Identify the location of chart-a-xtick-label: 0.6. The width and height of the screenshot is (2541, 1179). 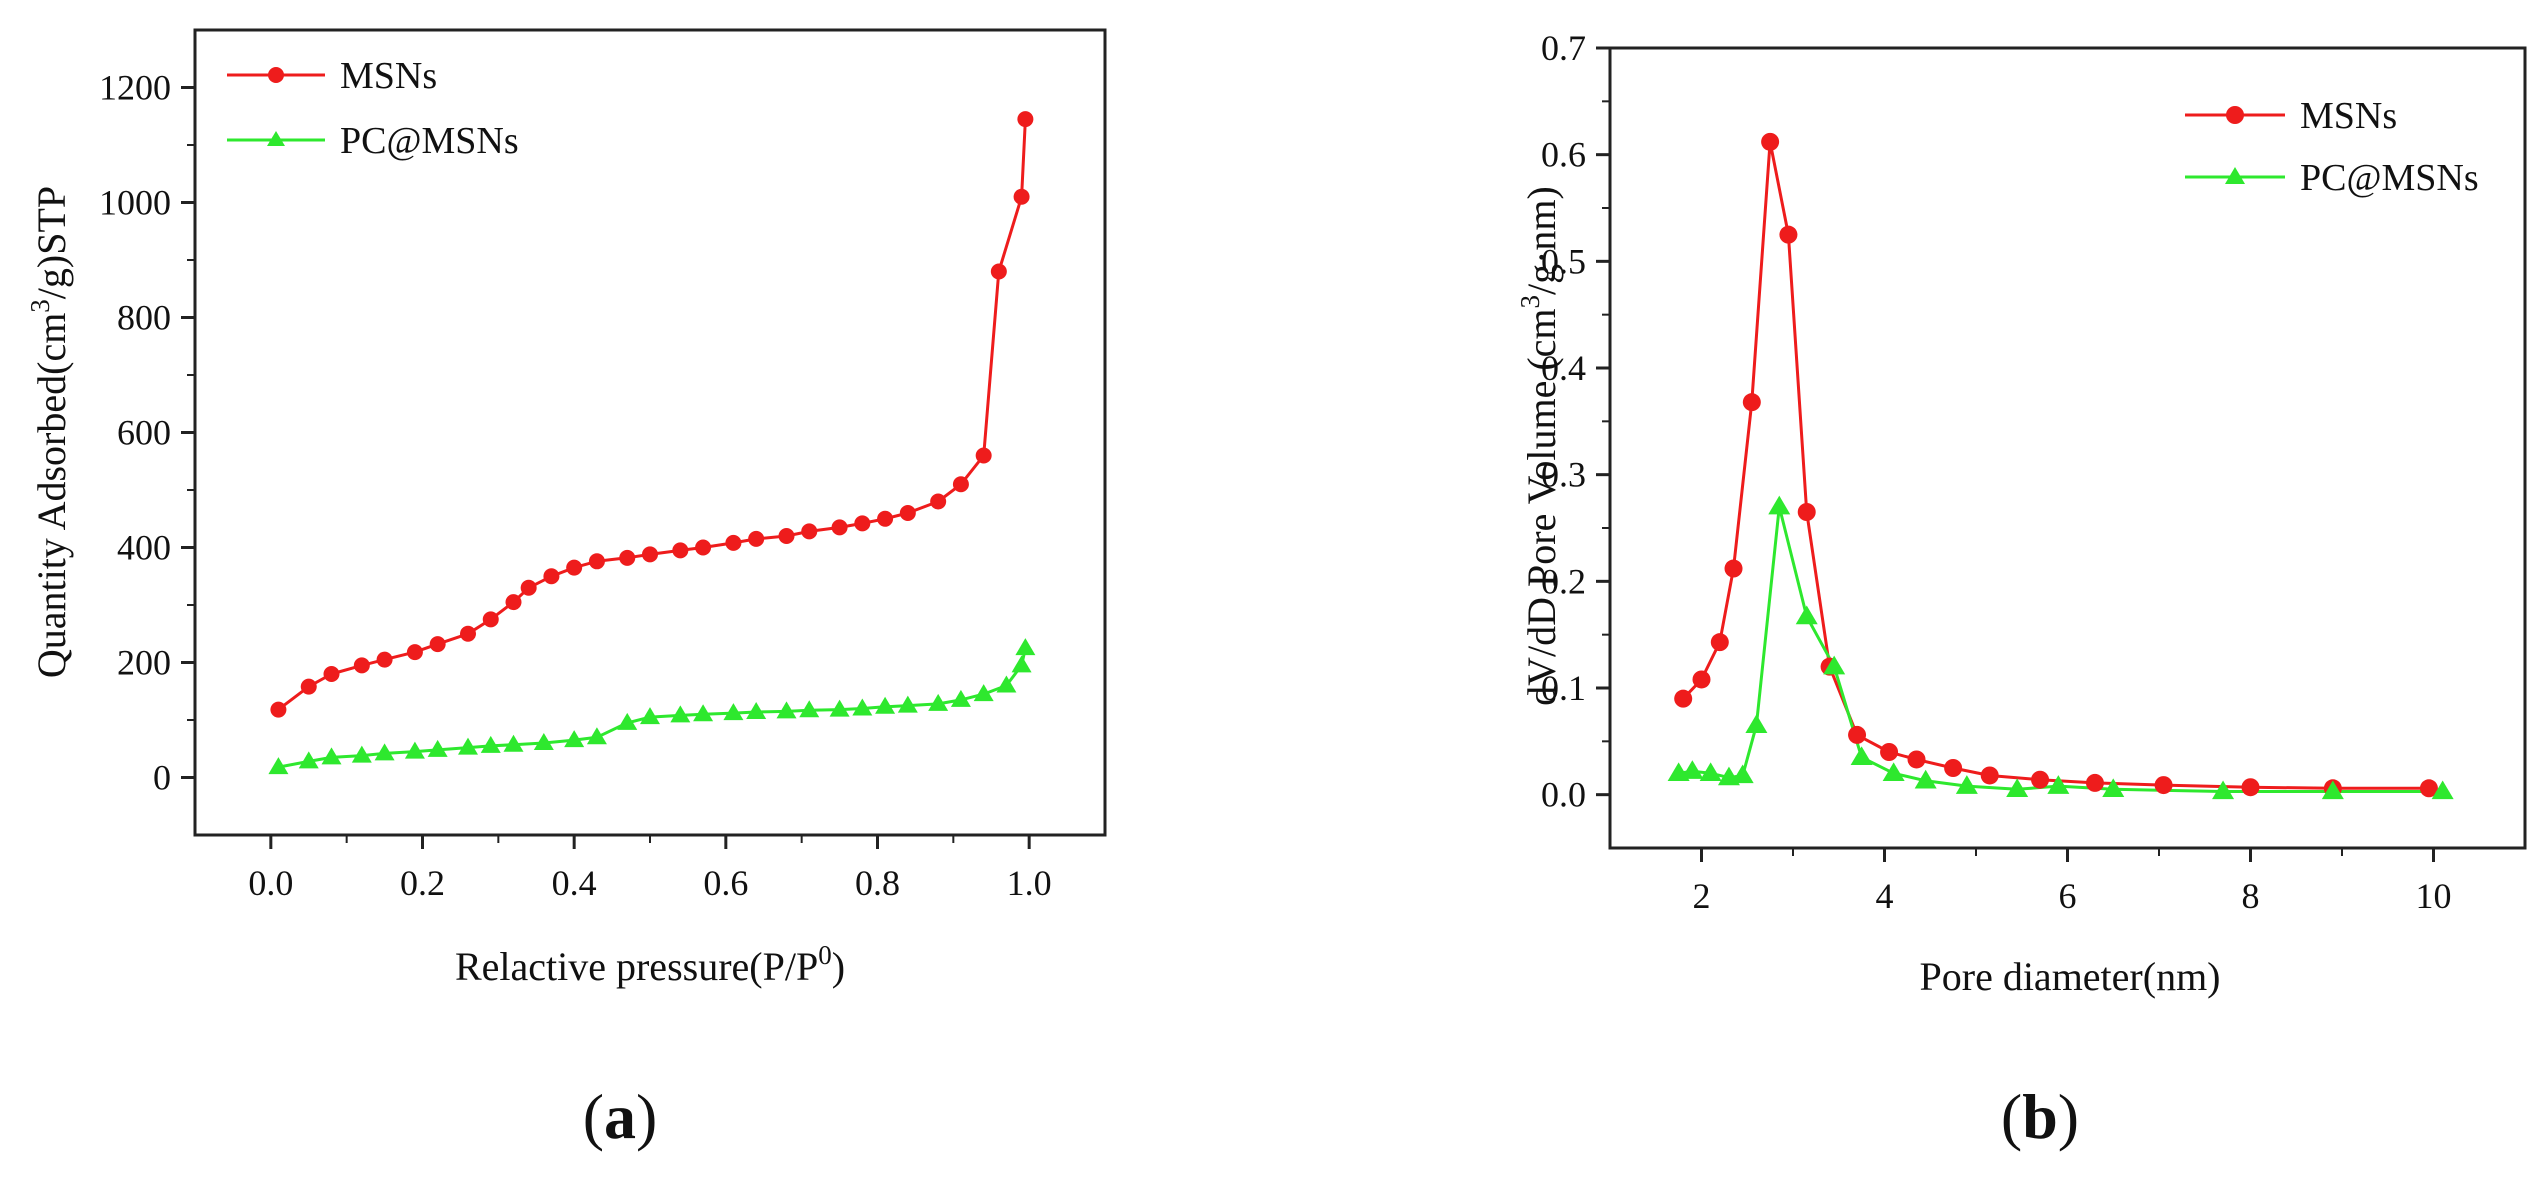
(725, 883).